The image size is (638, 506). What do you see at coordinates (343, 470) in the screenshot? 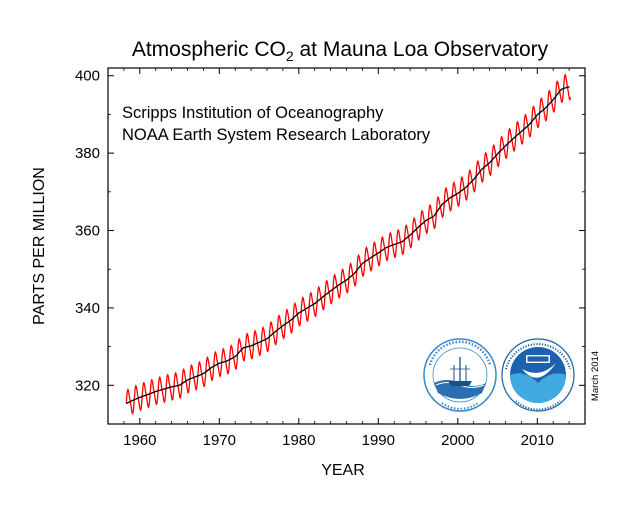
I see `x-axis-label: YEAR` at bounding box center [343, 470].